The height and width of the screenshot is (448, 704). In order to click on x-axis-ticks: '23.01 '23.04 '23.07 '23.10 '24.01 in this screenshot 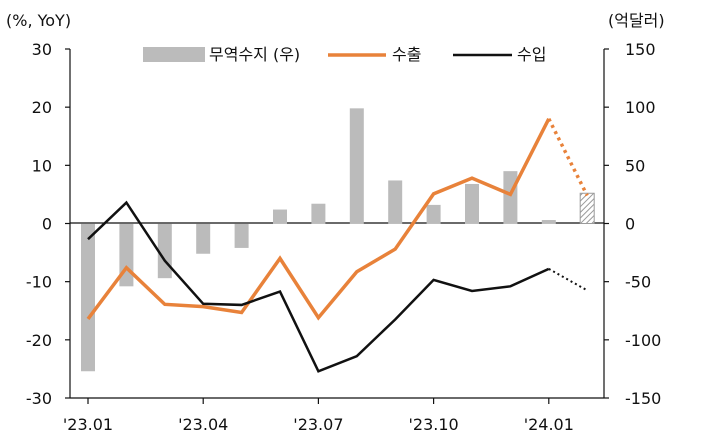, I will do `click(318, 416)`.